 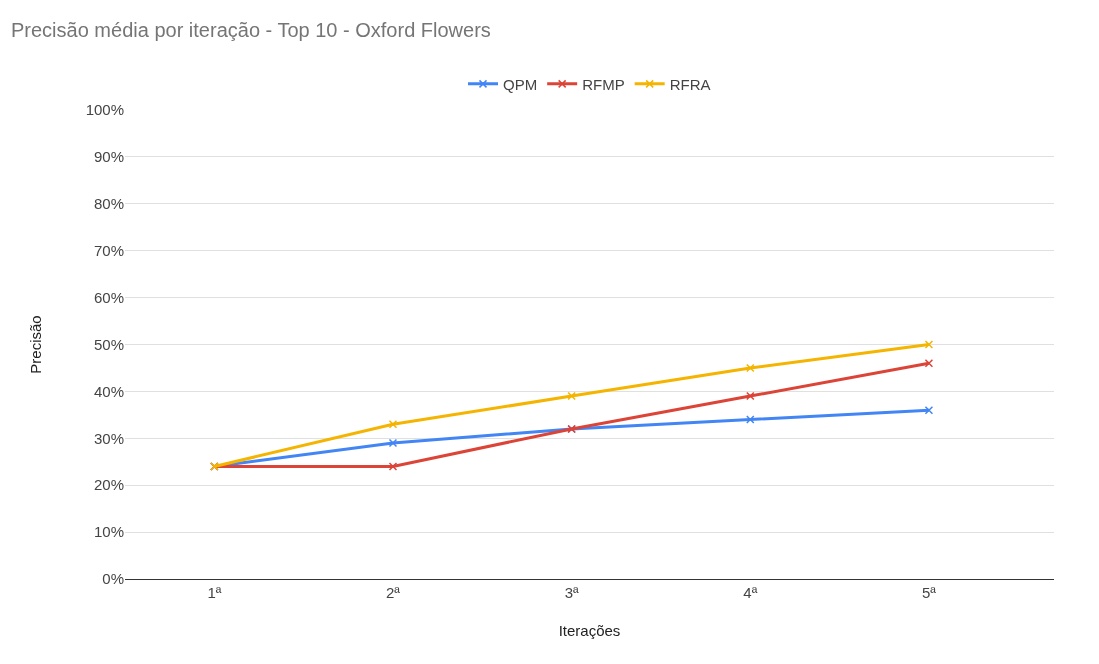 I want to click on legend-label: QPM, so click(x=520, y=84).